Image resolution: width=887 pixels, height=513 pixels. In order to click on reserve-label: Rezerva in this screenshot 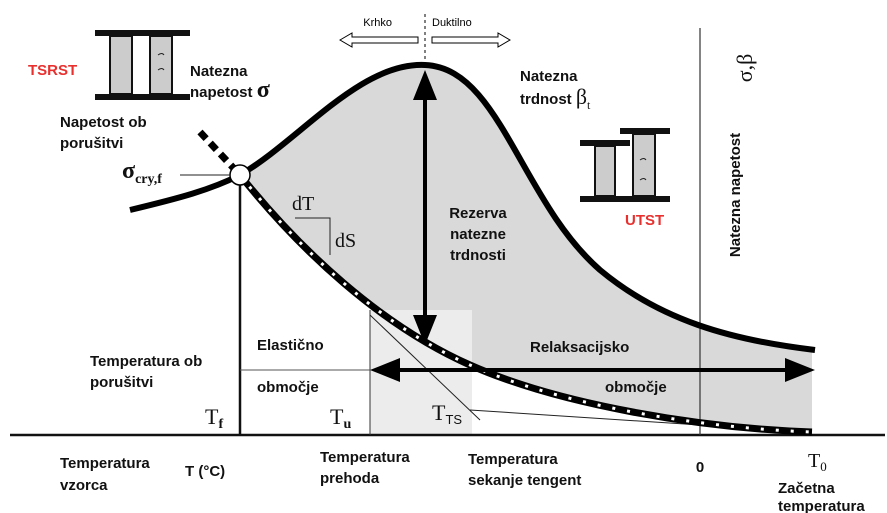, I will do `click(478, 213)`.